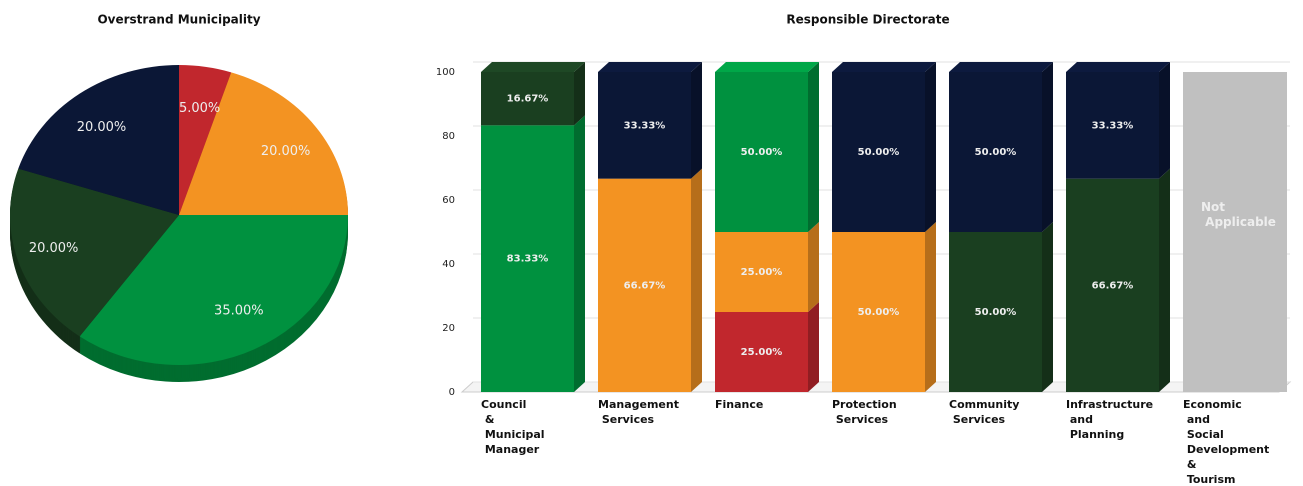  I want to click on y-tick-label: 20, so click(448, 328).